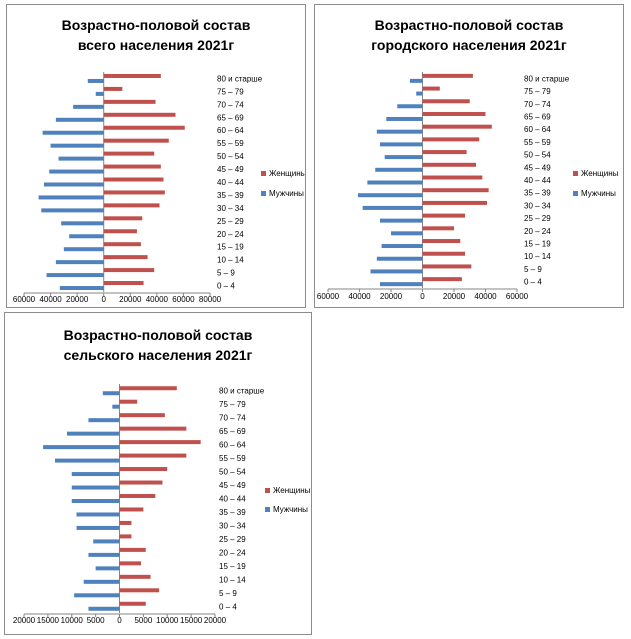 Image resolution: width=631 pixels, height=639 pixels. What do you see at coordinates (157, 299) in the screenshot?
I see `x-tick-label: 40000` at bounding box center [157, 299].